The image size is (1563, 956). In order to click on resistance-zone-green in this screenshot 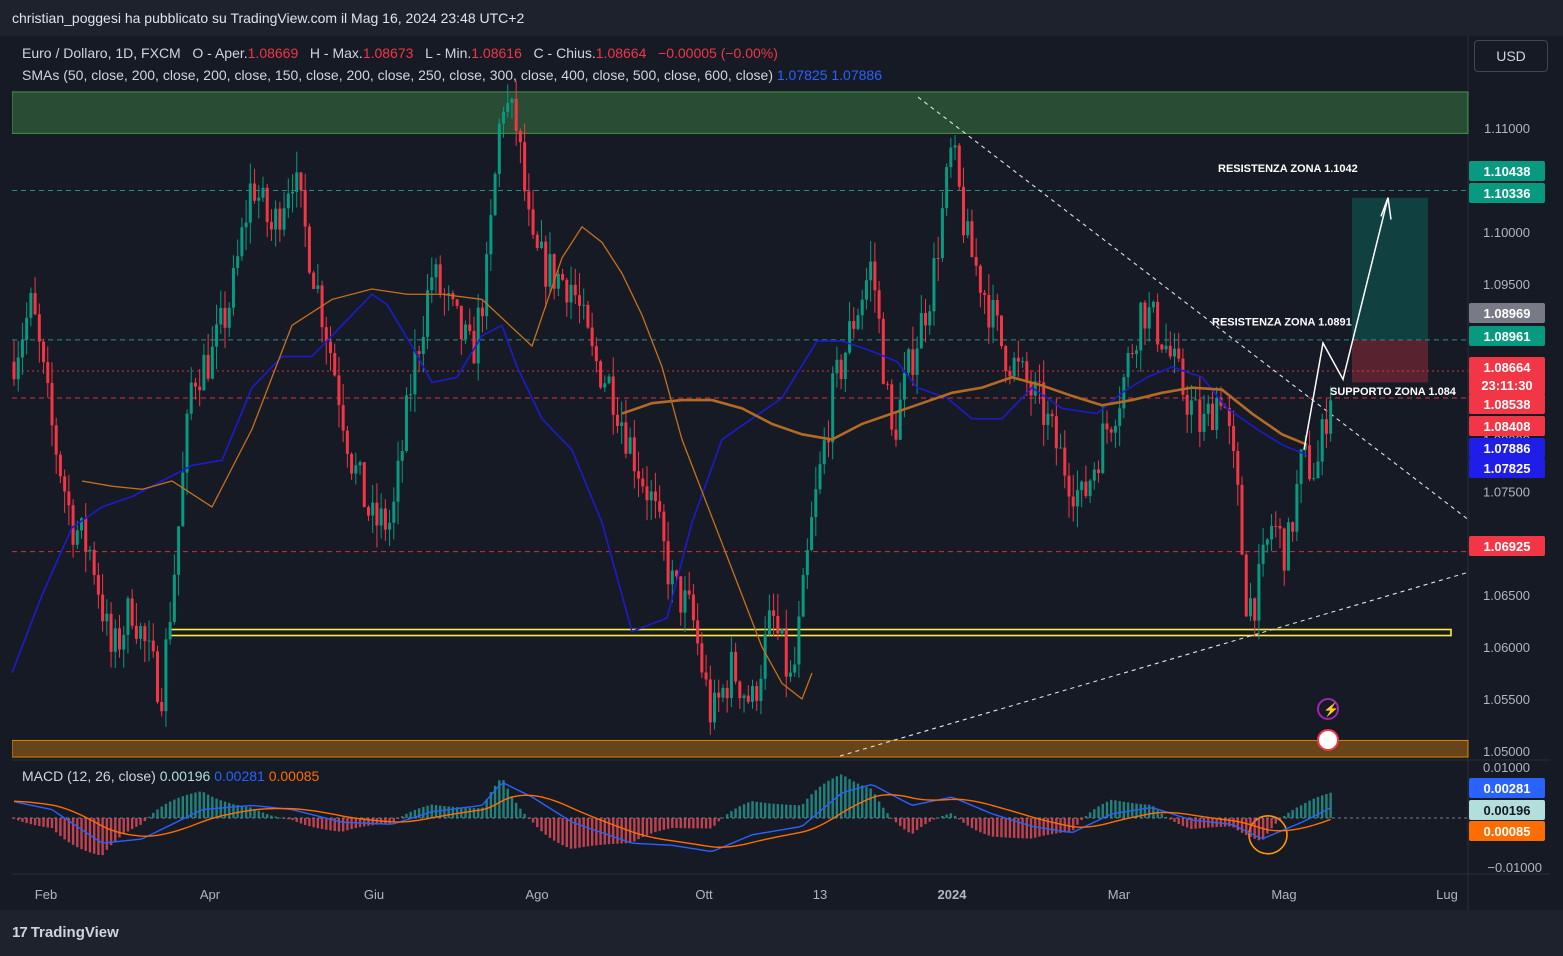, I will do `click(740, 112)`.